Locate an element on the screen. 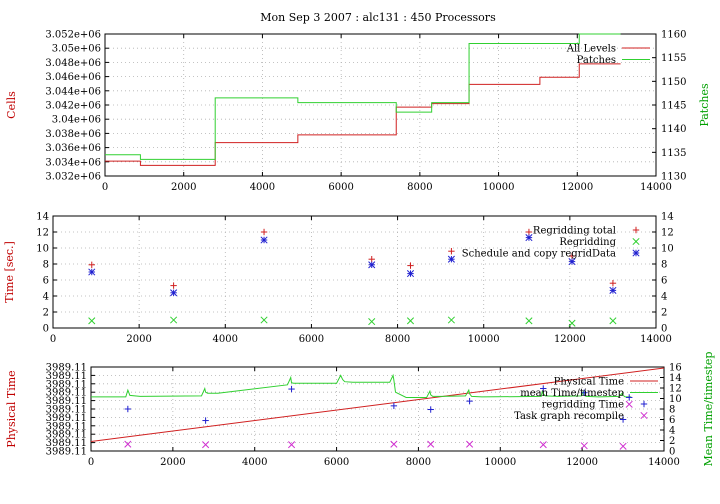  y-tick-label-right: 10 is located at coordinates (667, 249).